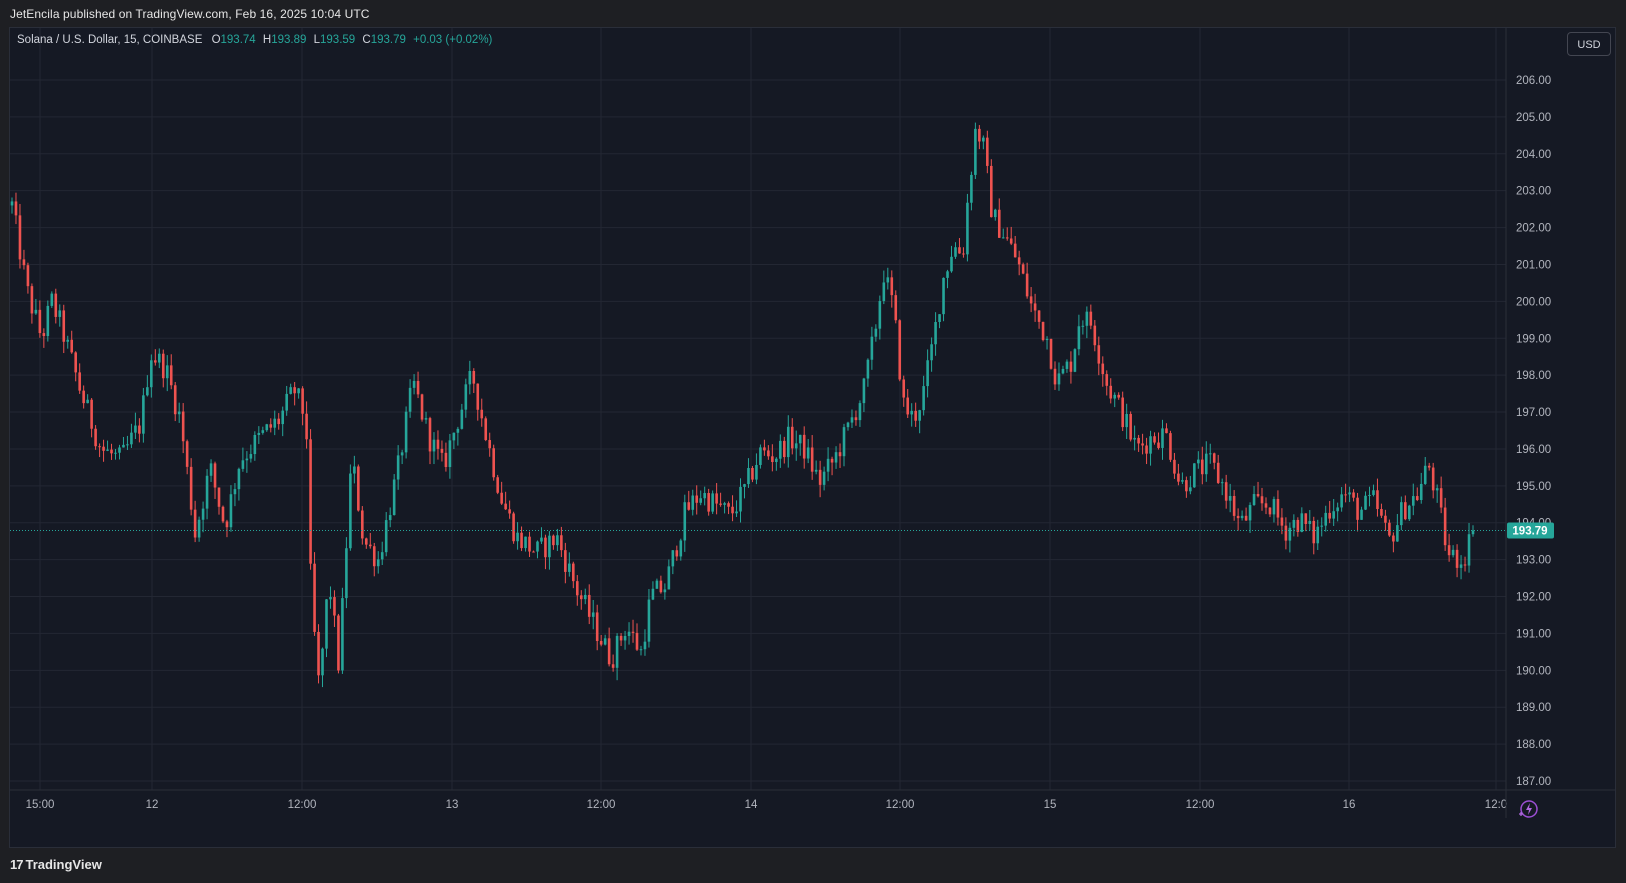 The image size is (1626, 883). Describe the element at coordinates (1533, 155) in the screenshot. I see `y-tick-label: 204.00` at that location.